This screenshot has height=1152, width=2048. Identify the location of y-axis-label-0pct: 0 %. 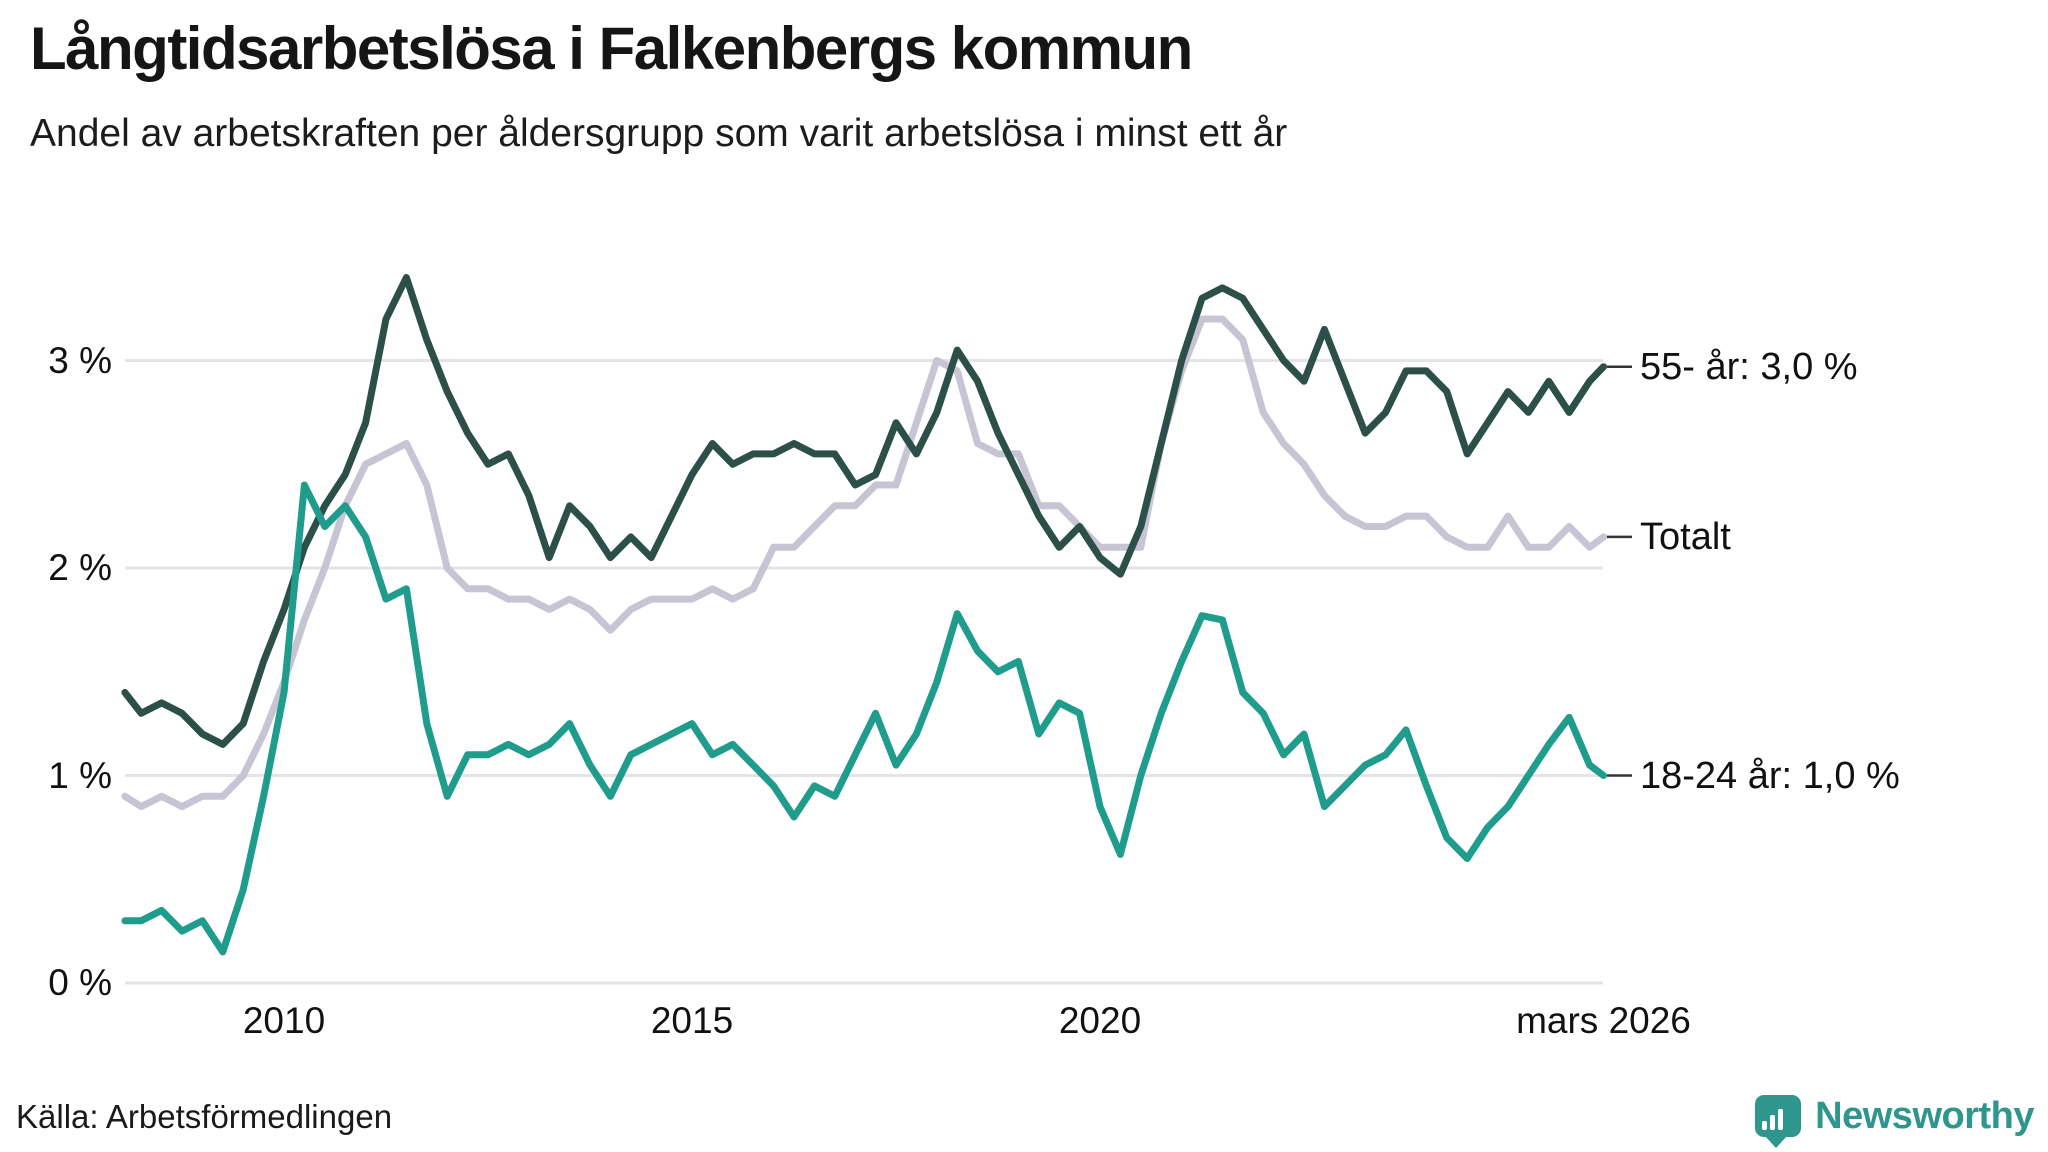
(80, 982).